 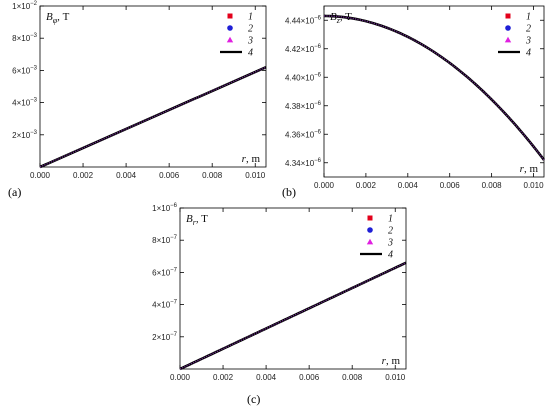 I want to click on y-tick-label: 4.42×10⁻⁶, so click(x=303, y=49).